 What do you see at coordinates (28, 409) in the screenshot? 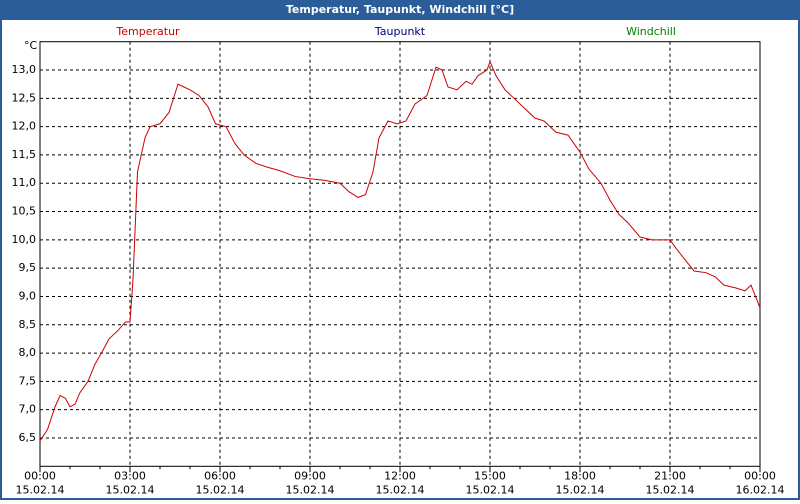
I see `y-tick-label: 7,0` at bounding box center [28, 409].